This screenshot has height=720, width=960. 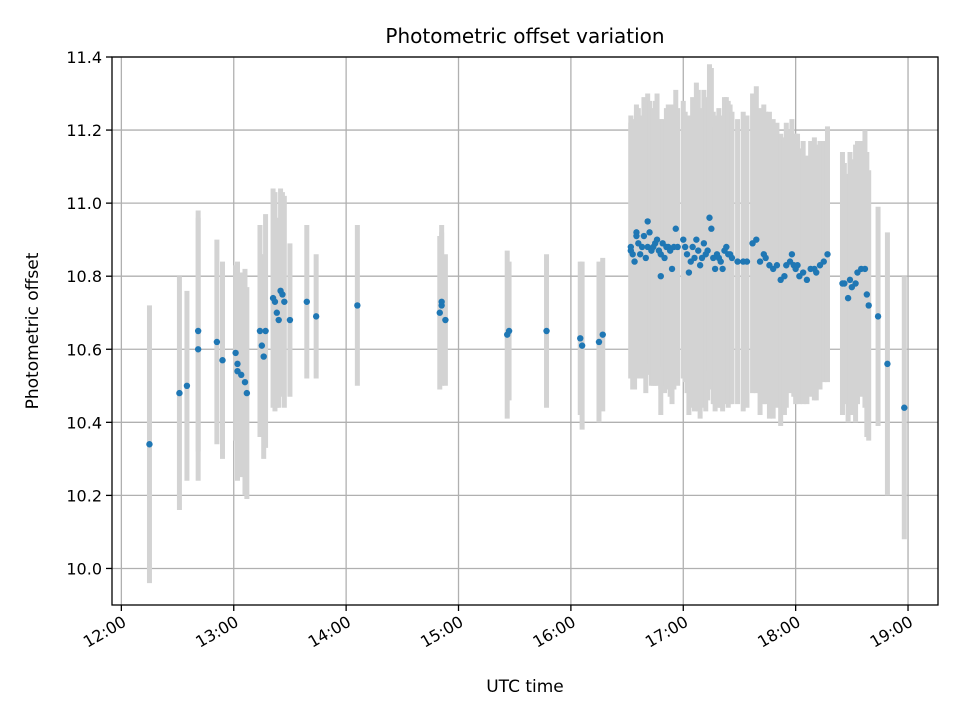 I want to click on y-tick-label: 11.2, so click(x=84, y=130).